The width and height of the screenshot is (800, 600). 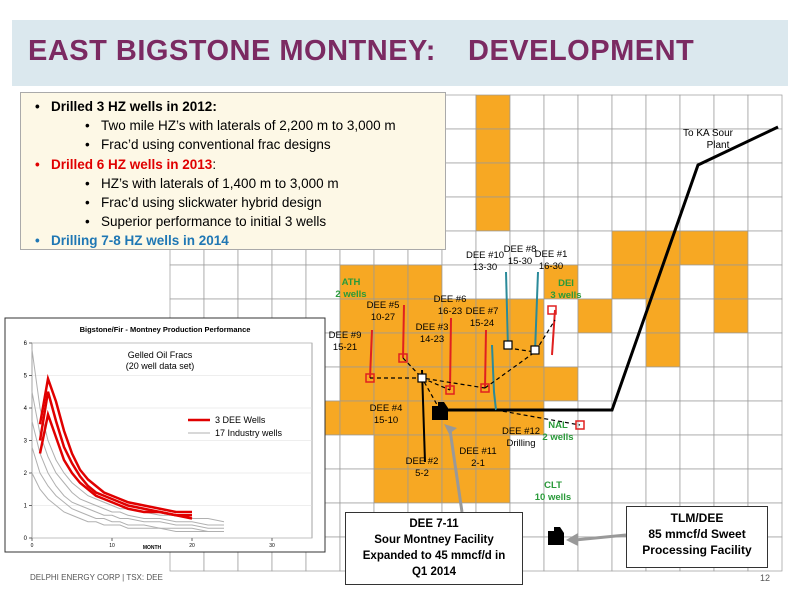 What do you see at coordinates (26, 442) in the screenshot?
I see `y-tick-label: 3` at bounding box center [26, 442].